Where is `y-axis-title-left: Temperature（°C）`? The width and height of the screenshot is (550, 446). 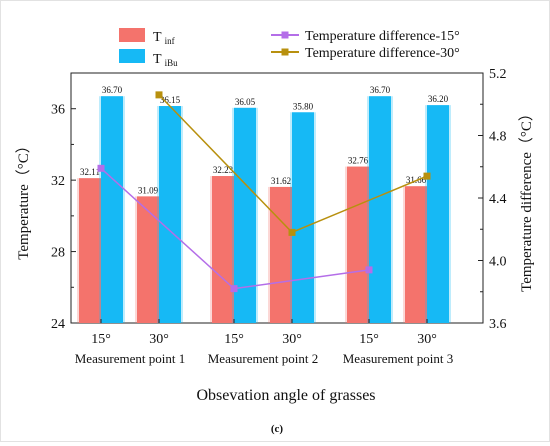
y-axis-title-left: Temperature（°C） is located at coordinates (23, 199).